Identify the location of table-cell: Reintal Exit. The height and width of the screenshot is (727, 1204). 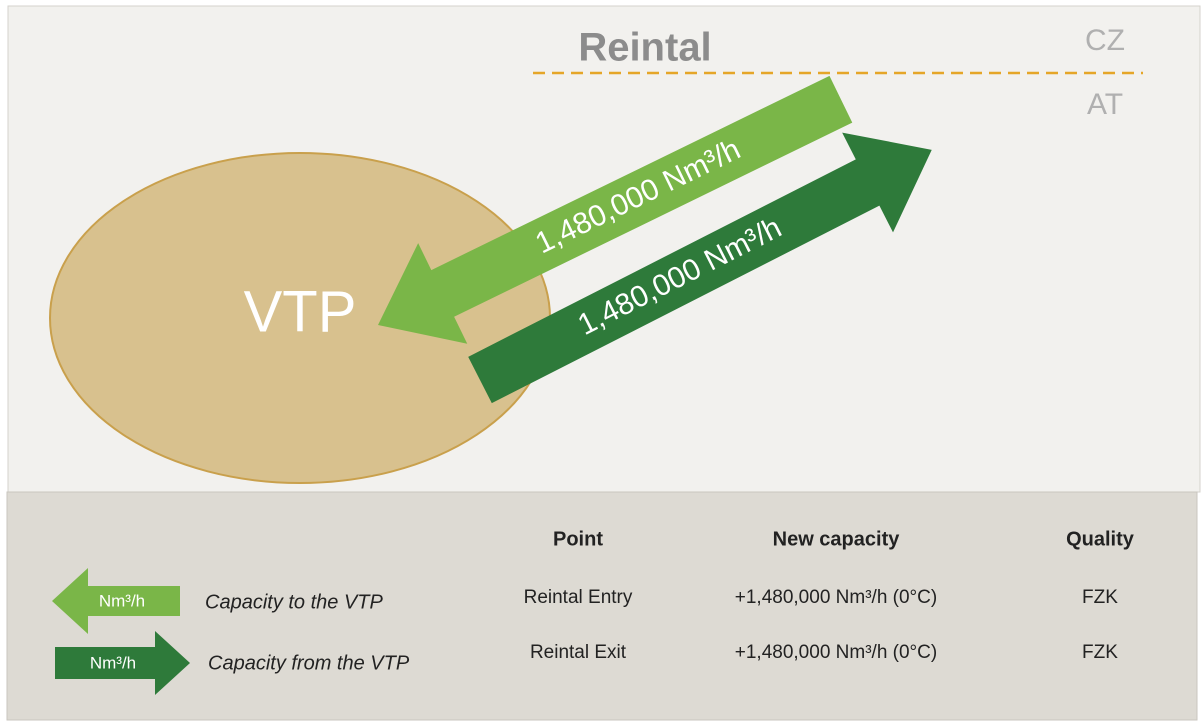
(578, 652).